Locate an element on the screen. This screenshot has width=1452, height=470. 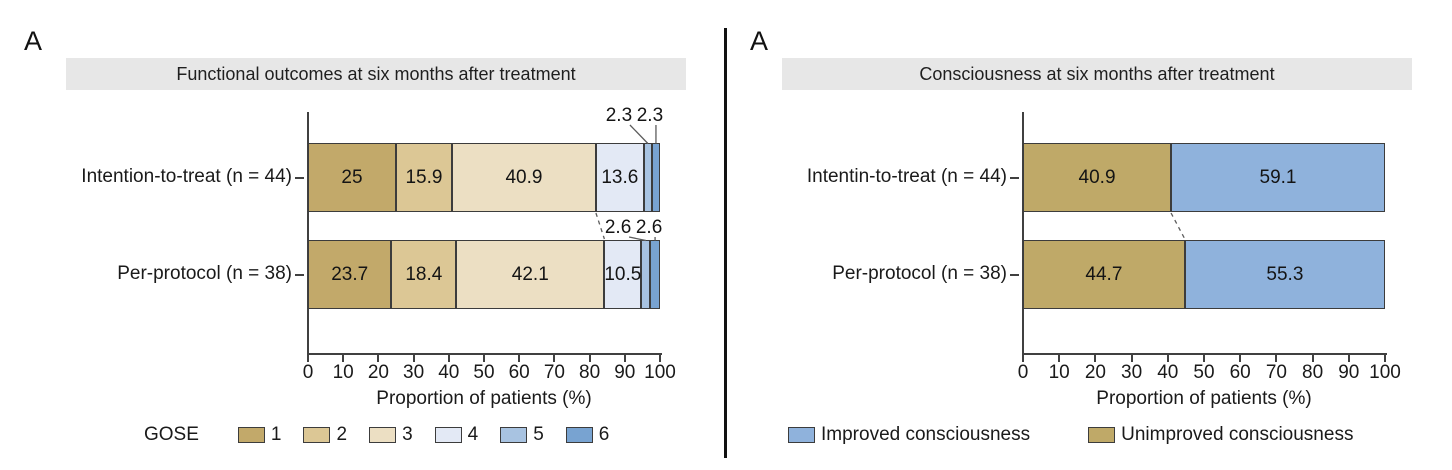
legend-label: Improved consciousness is located at coordinates (926, 434).